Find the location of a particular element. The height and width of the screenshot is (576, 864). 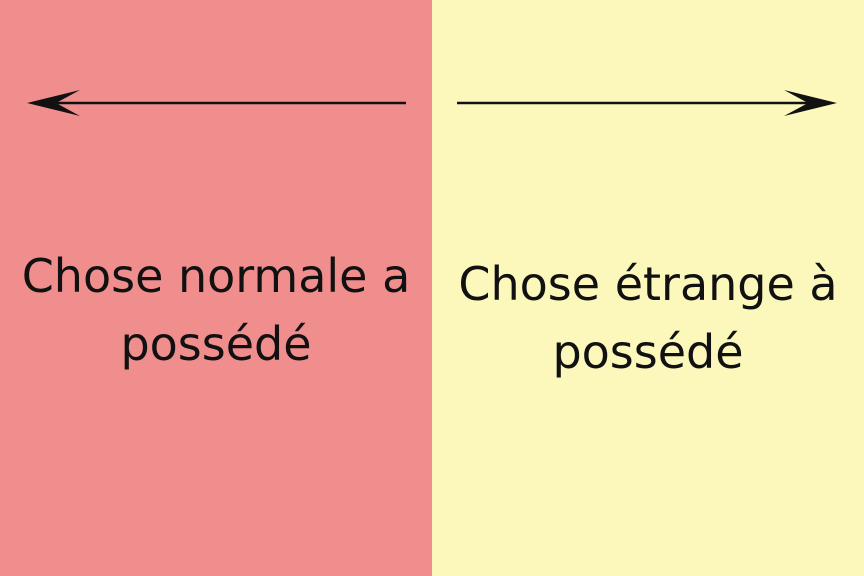

arrow-right-icon is located at coordinates (647, 103).